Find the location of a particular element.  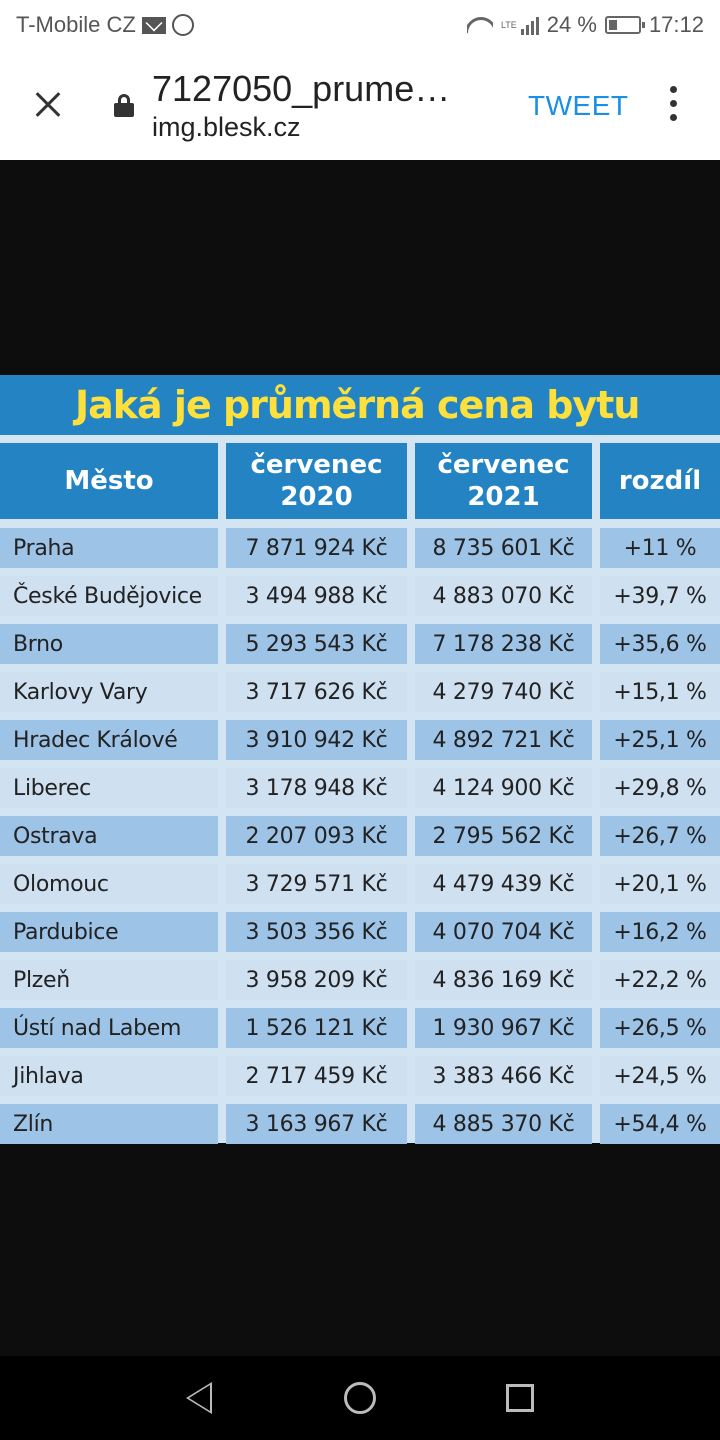

wifi-icon is located at coordinates (480, 25).